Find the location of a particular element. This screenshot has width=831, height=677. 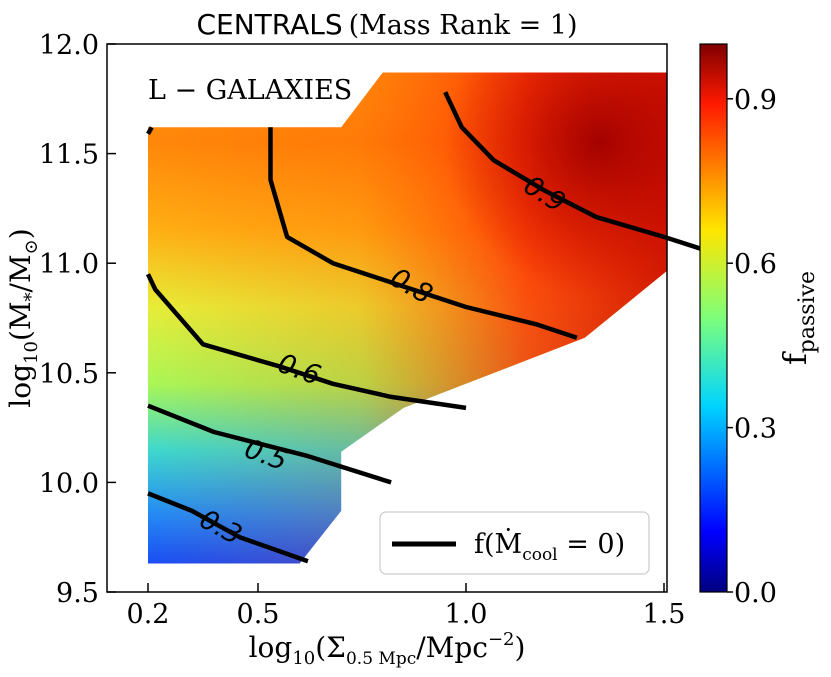

colorbar-label: fpassive is located at coordinates (798, 318).